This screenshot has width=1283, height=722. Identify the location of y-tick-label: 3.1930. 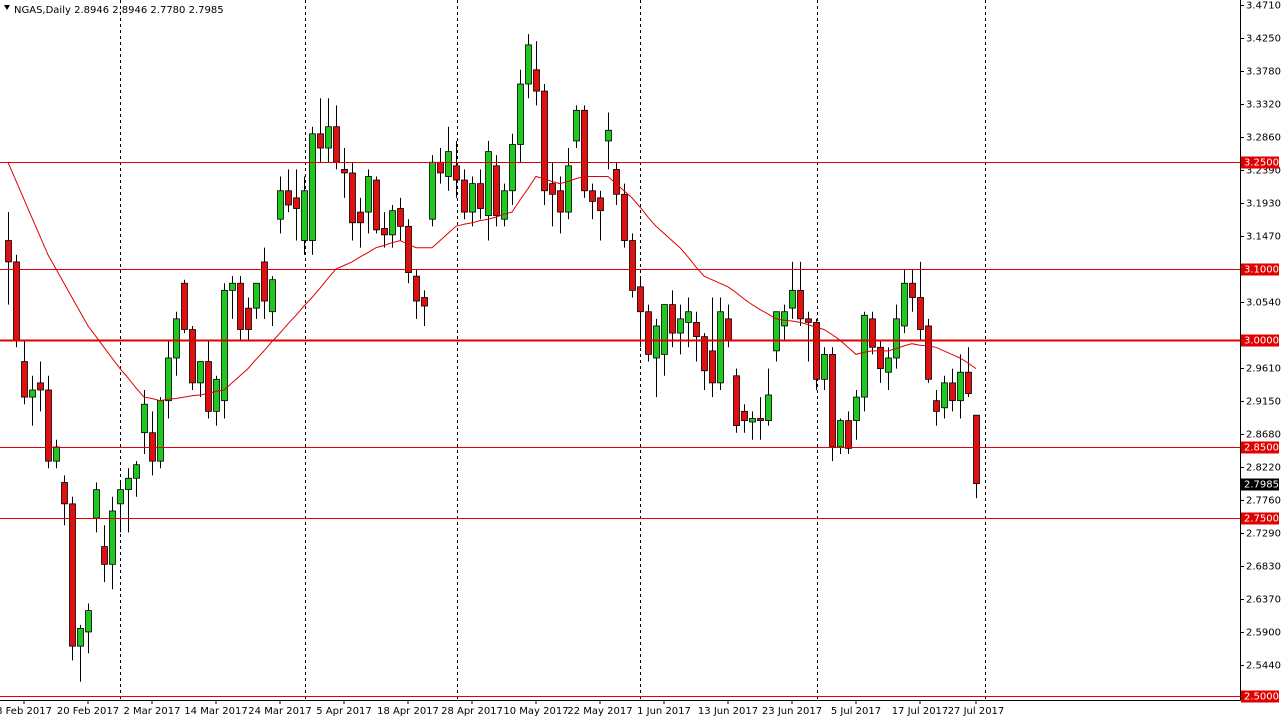
(1263, 204).